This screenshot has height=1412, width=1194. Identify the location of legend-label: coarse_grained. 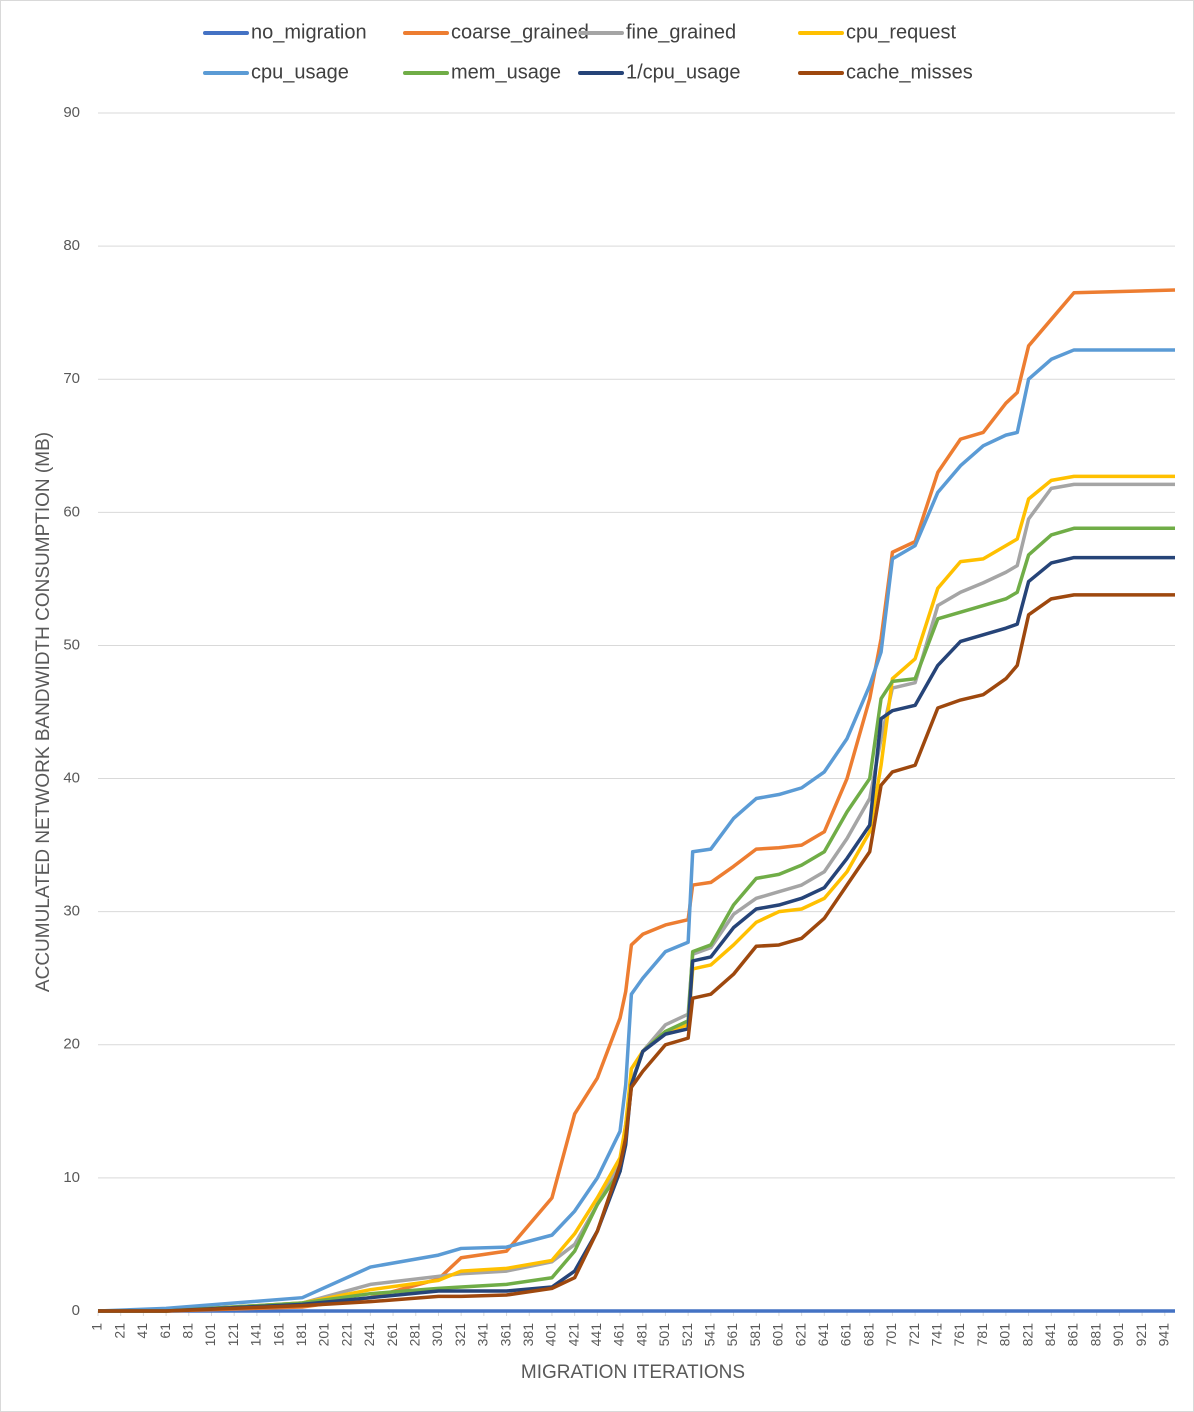
(520, 32).